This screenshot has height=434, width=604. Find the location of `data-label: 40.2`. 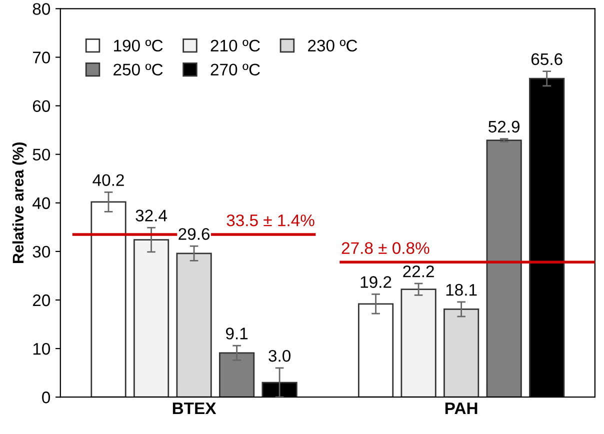

data-label: 40.2 is located at coordinates (108, 180).